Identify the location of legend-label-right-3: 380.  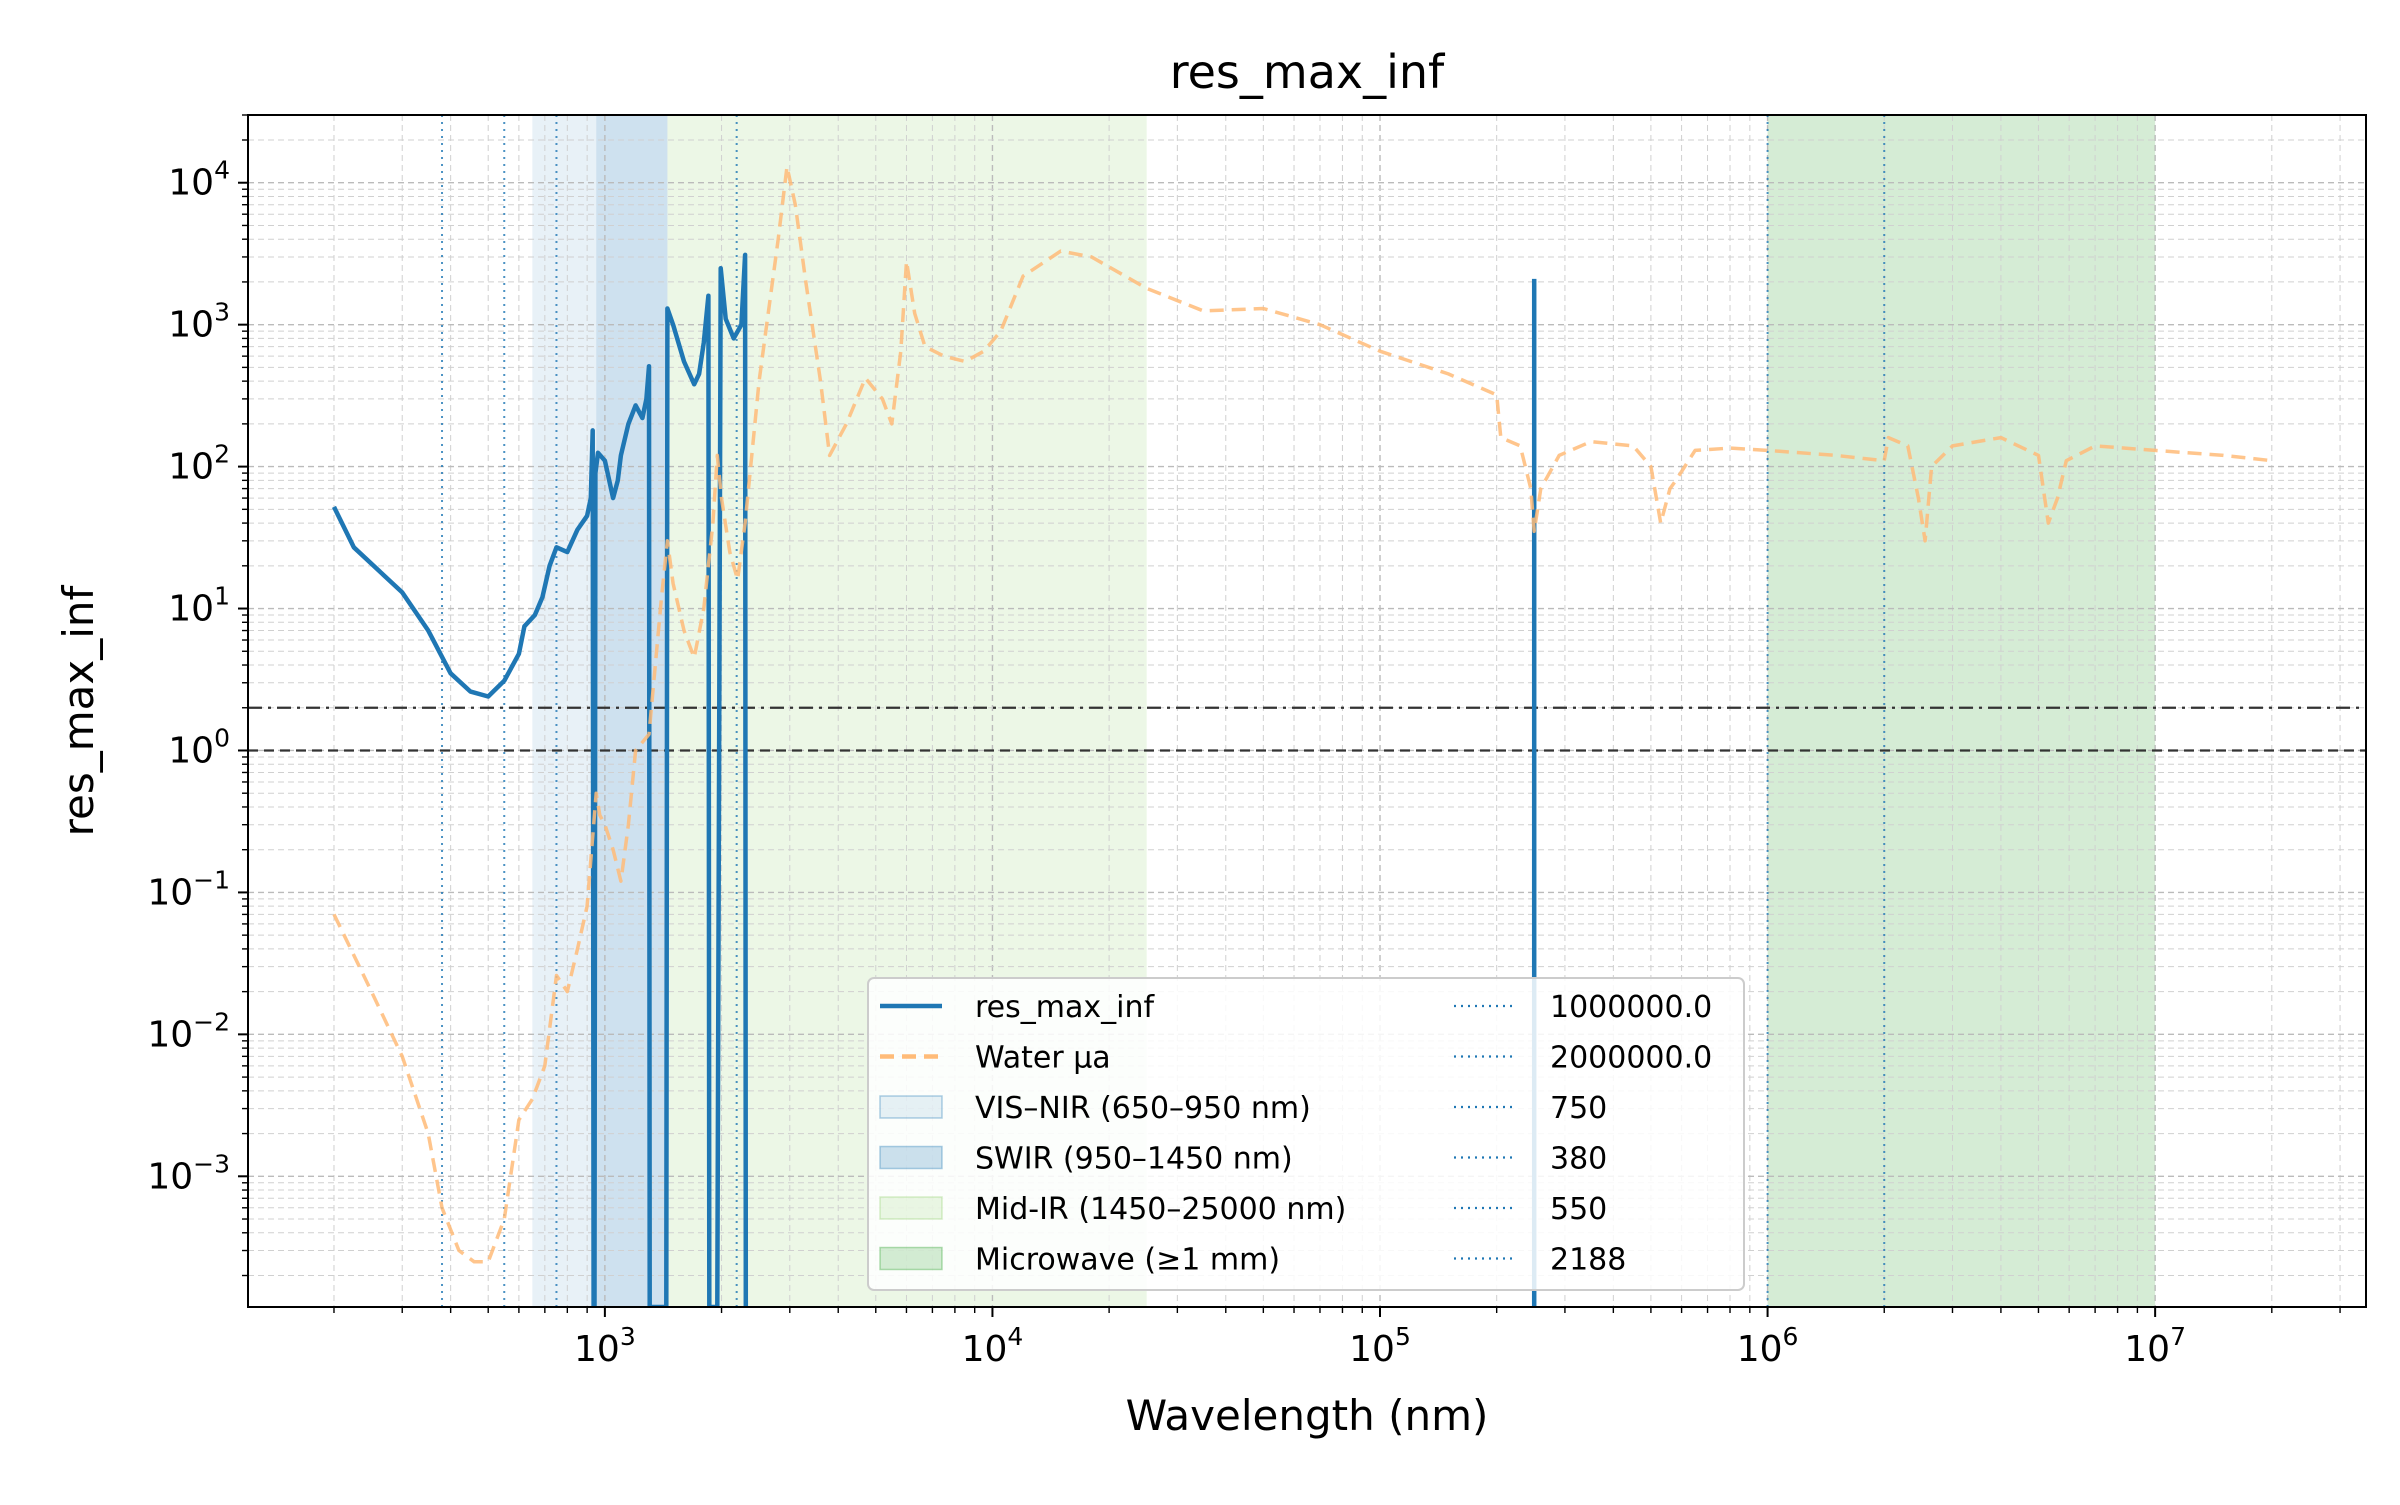
(1578, 1159).